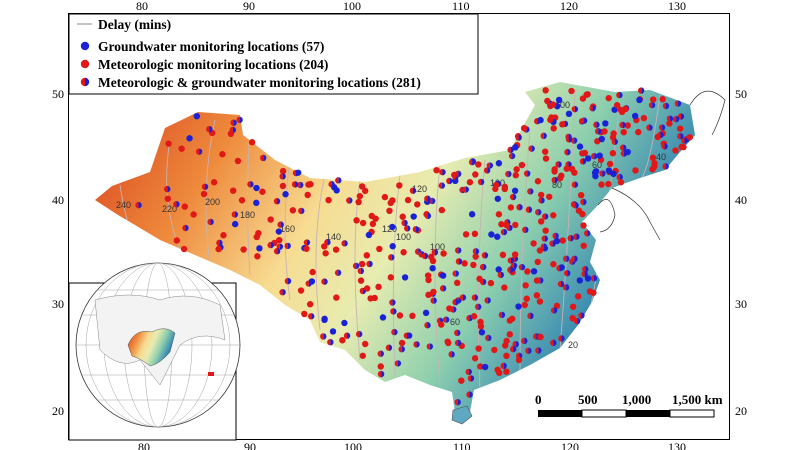 This screenshot has width=800, height=450. Describe the element at coordinates (741, 200) in the screenshot. I see `right-tick: 40` at that location.